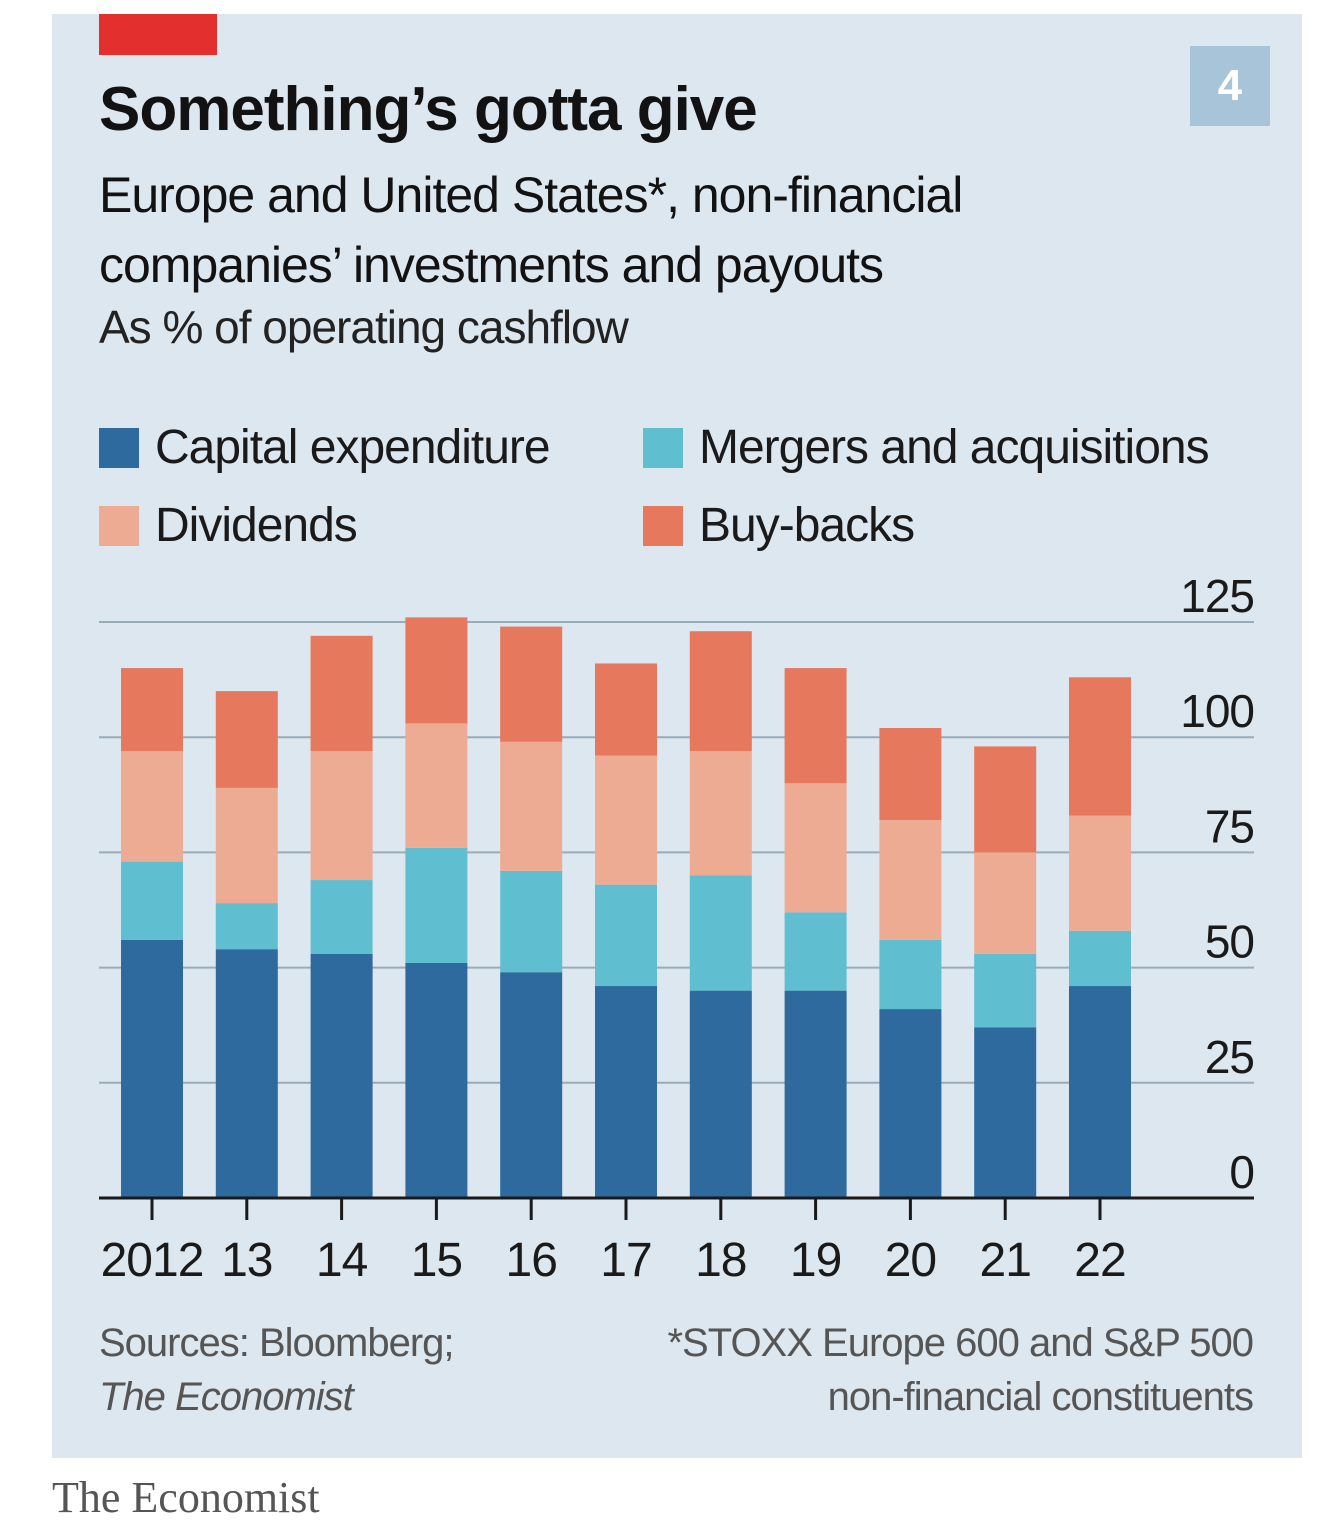  Describe the element at coordinates (1217, 711) in the screenshot. I see `y-tick-label: 100` at that location.